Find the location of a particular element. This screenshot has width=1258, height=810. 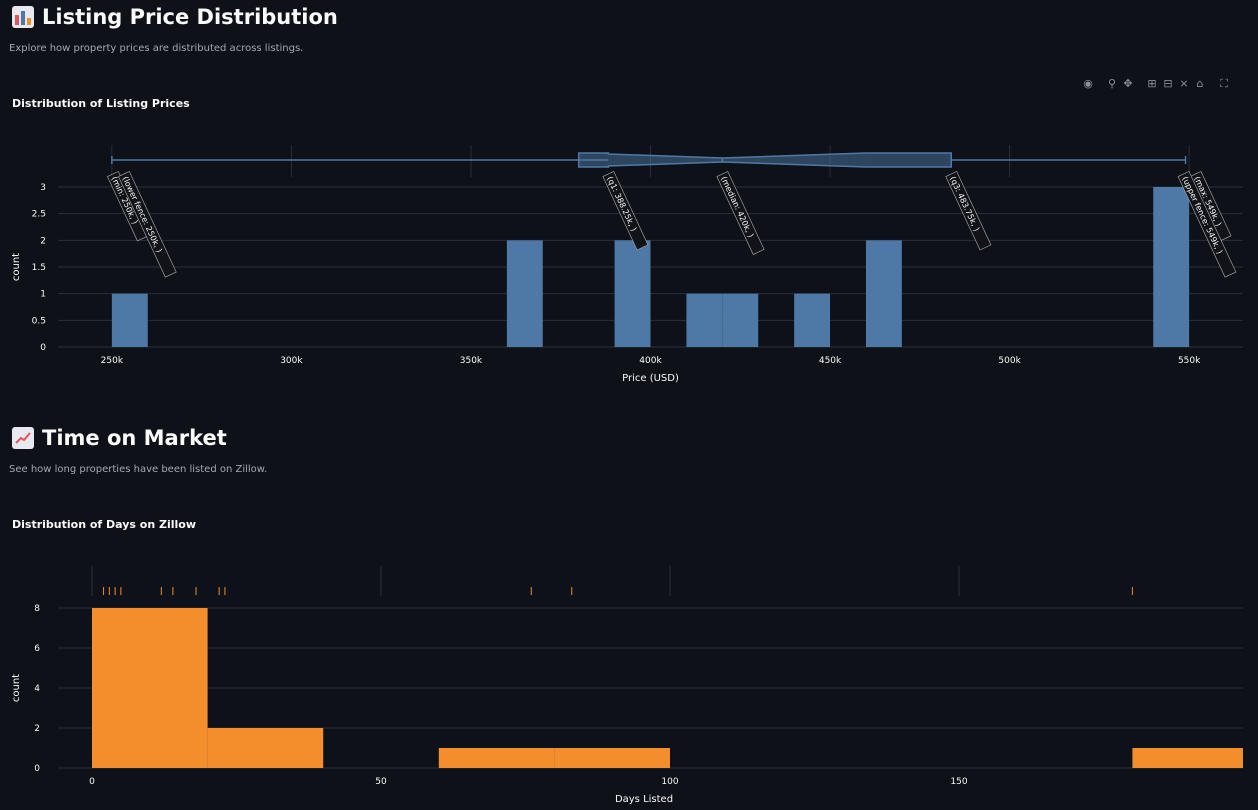

camera-icon: ◉ is located at coordinates (1088, 83).